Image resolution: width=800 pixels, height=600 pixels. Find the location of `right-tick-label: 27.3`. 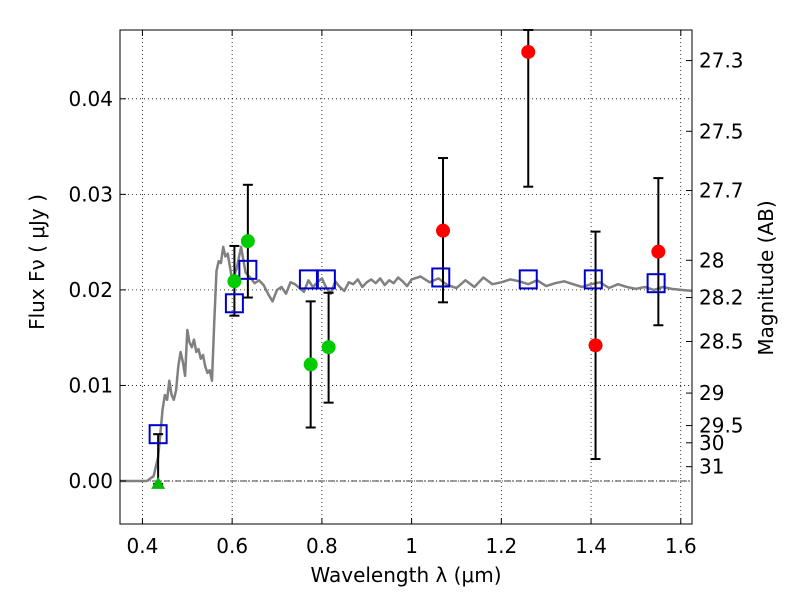

right-tick-label: 27.3 is located at coordinates (721, 61).